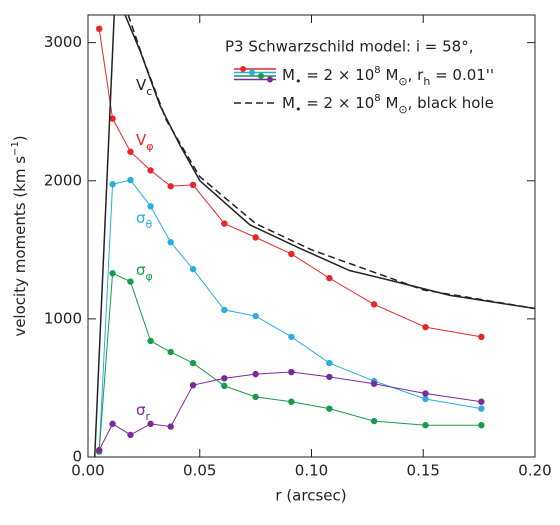 This screenshot has height=525, width=560. I want to click on subscript: c, so click(149, 91).